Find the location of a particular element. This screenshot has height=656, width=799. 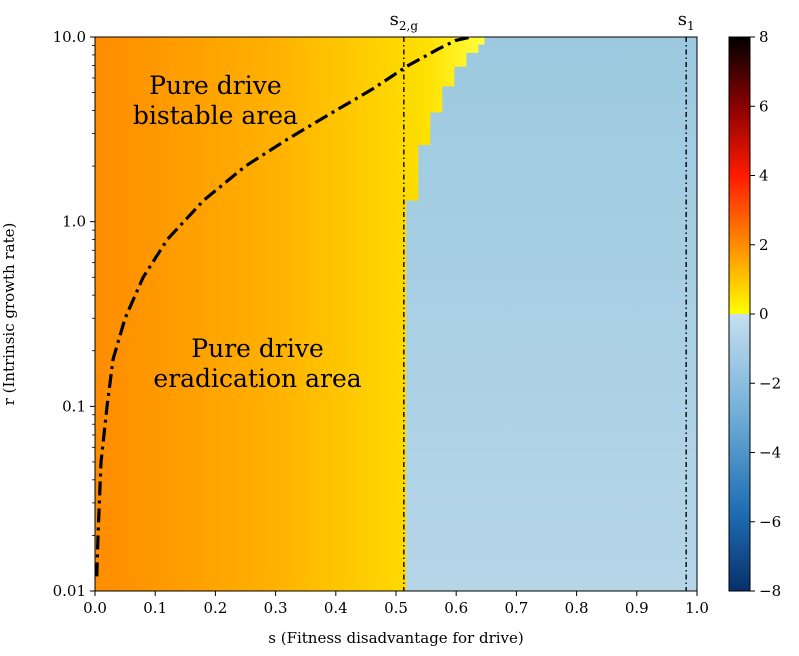

colorbar-negative-band is located at coordinates (739, 452).